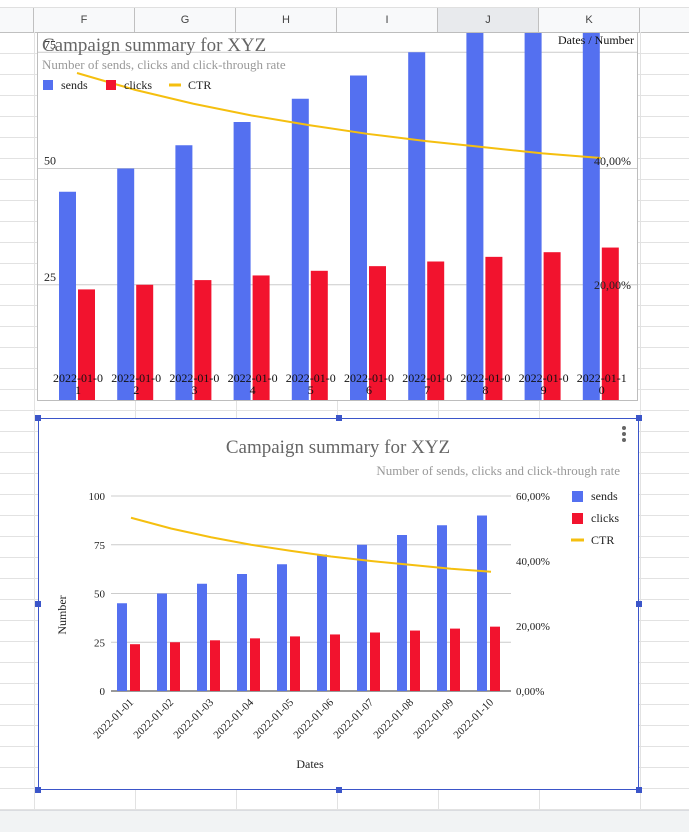  Describe the element at coordinates (664, 20) in the screenshot. I see `column-header-next` at that location.